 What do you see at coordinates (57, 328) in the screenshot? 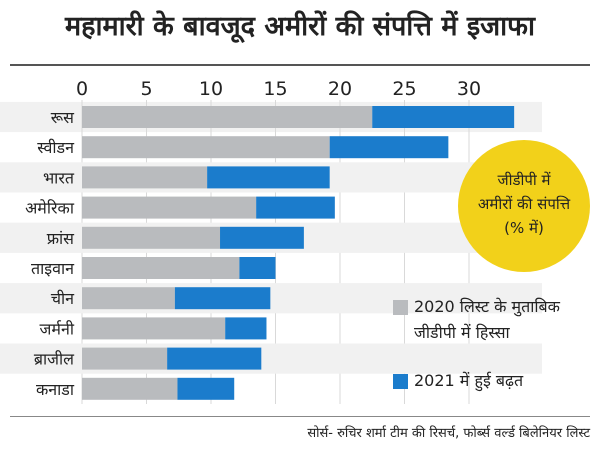
I see `category-label-7: जर्मनी` at bounding box center [57, 328].